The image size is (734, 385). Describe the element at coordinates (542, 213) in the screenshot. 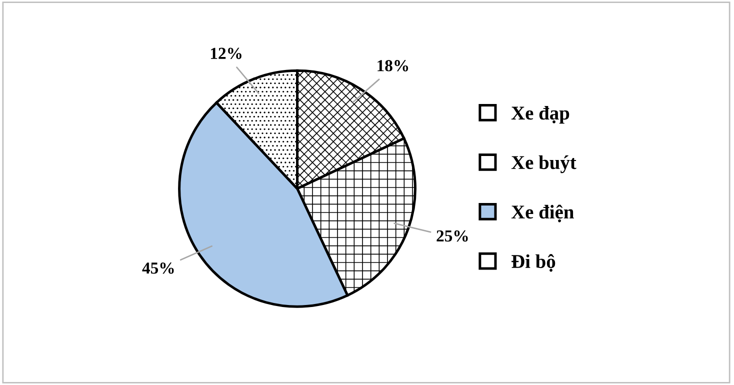

I see `legend-label: Xe điện` at that location.